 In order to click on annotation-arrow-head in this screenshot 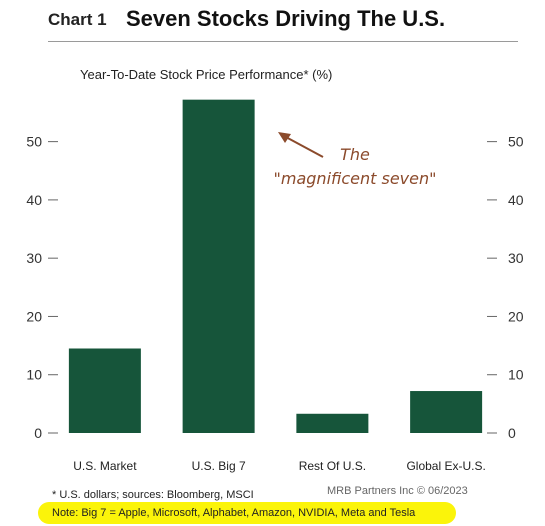, I will do `click(284, 137)`.